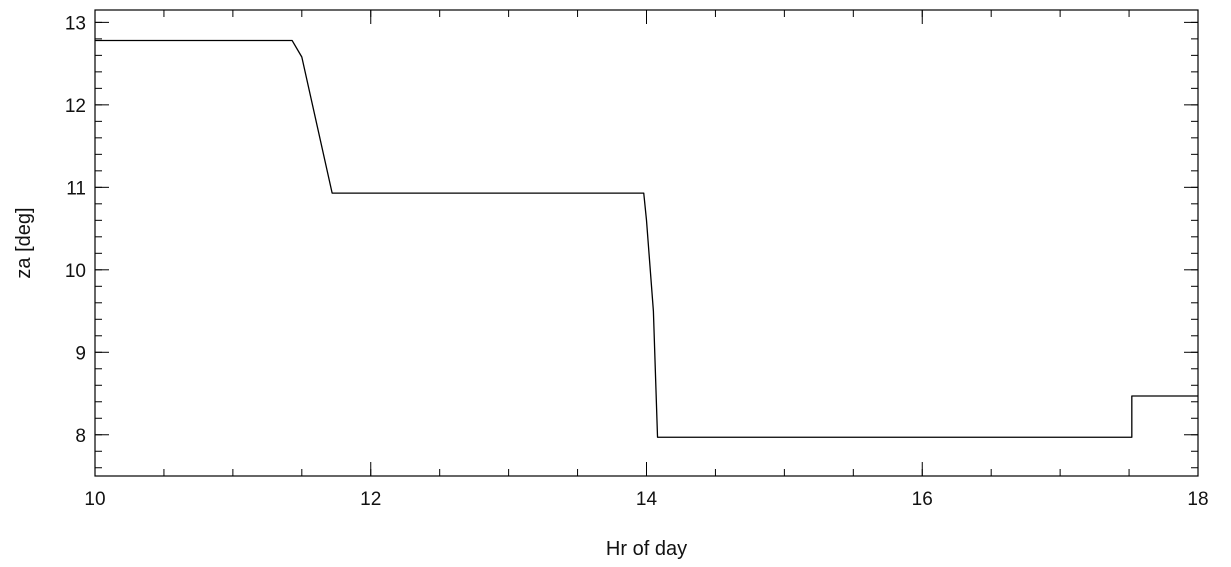 This screenshot has width=1231, height=567. I want to click on x-tick-label: 12, so click(370, 499).